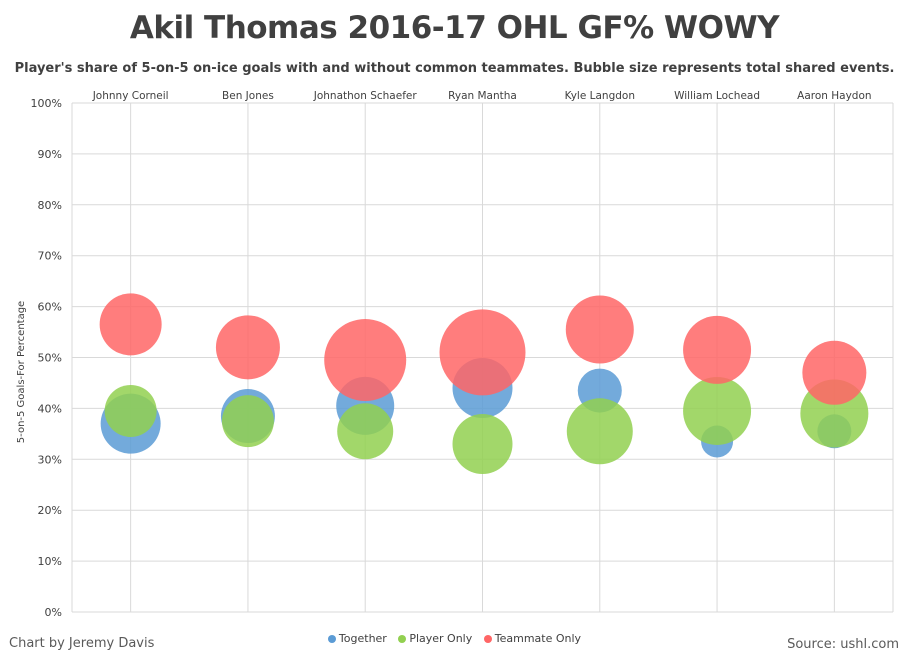  Describe the element at coordinates (834, 96) in the screenshot. I see `category-label: Aaron Haydon` at that location.